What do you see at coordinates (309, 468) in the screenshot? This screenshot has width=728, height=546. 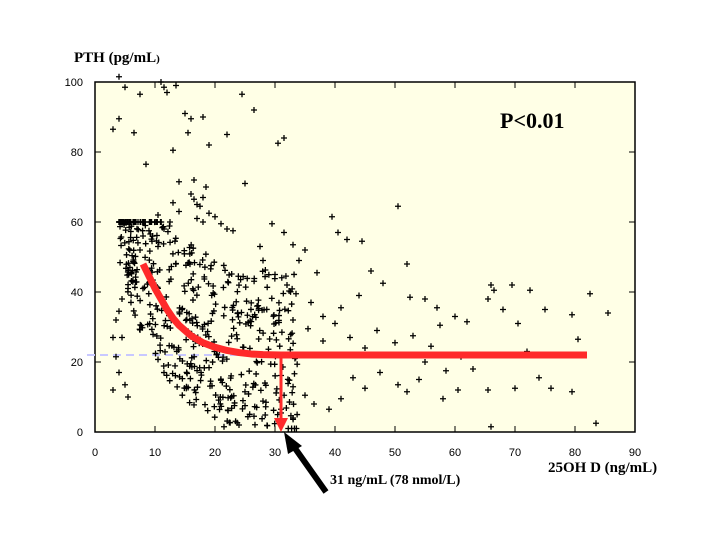 I see `threshold-arrow-shaft` at bounding box center [309, 468].